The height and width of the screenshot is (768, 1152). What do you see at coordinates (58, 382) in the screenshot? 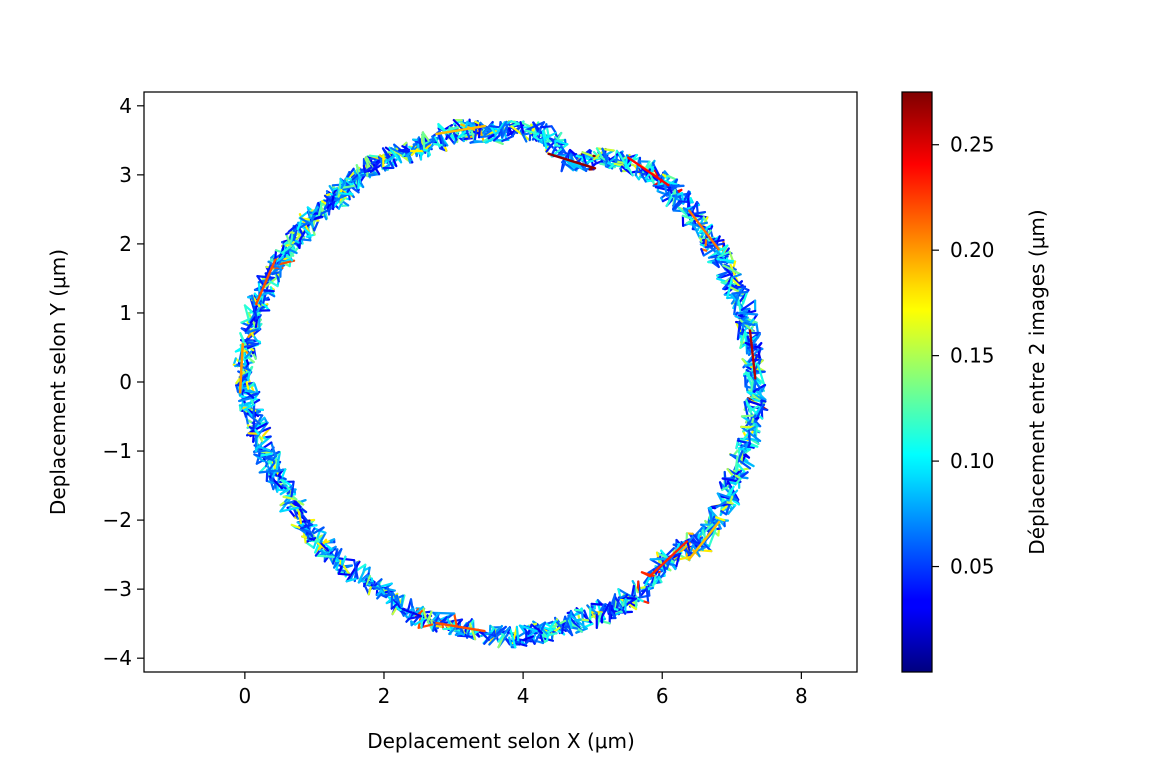
I see `y-axis-label: Deplacement selon Y (μm)` at bounding box center [58, 382].